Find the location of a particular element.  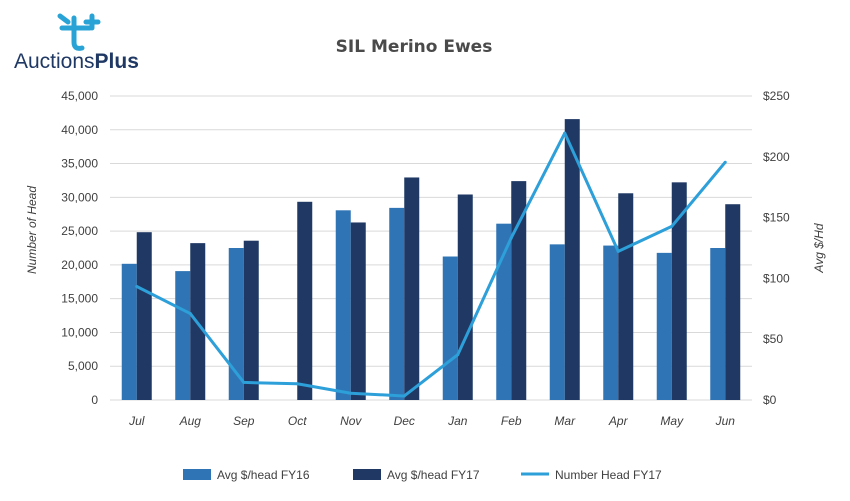

category-label: Feb is located at coordinates (511, 421).